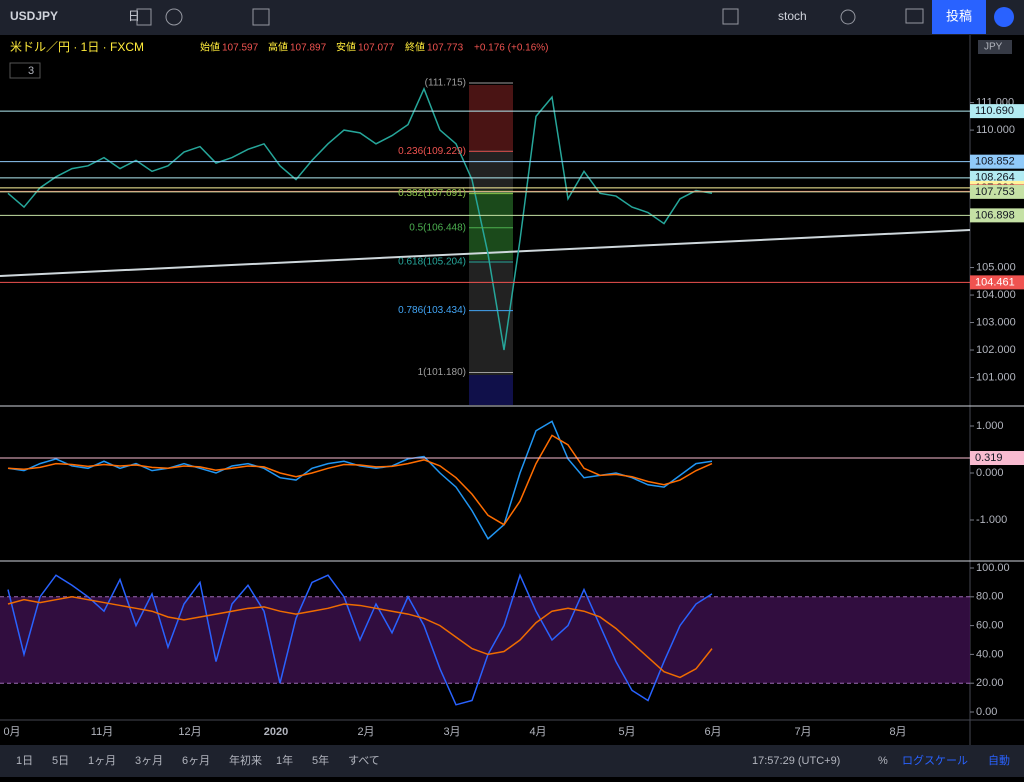  What do you see at coordinates (442, 372) in the screenshot?
I see `fib-label: 1(101.180)` at bounding box center [442, 372].